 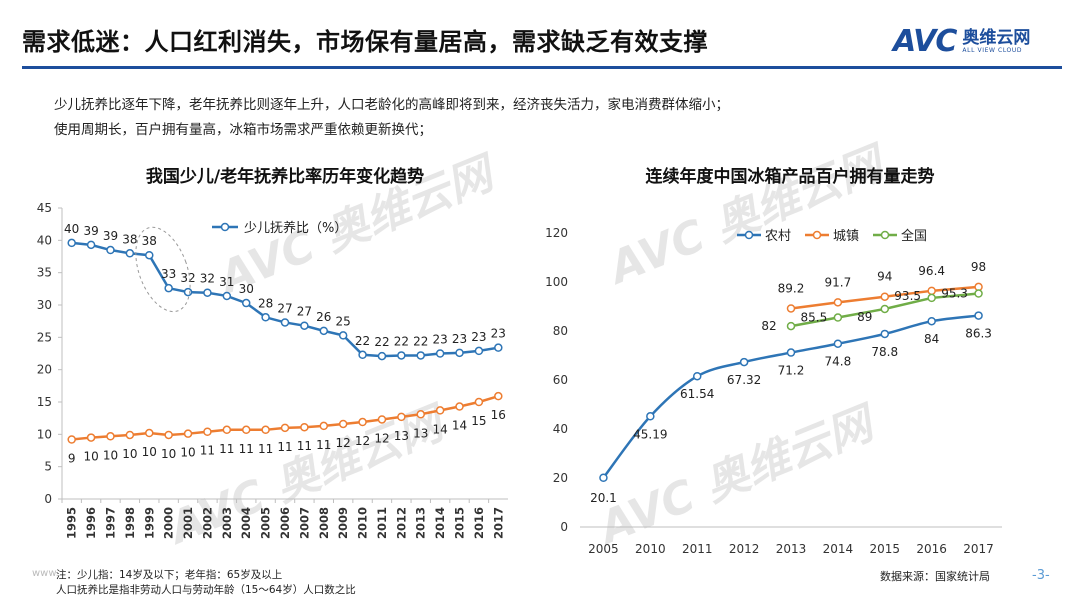 I want to click on chart1-x-tick-label: 2006, so click(x=285, y=523).